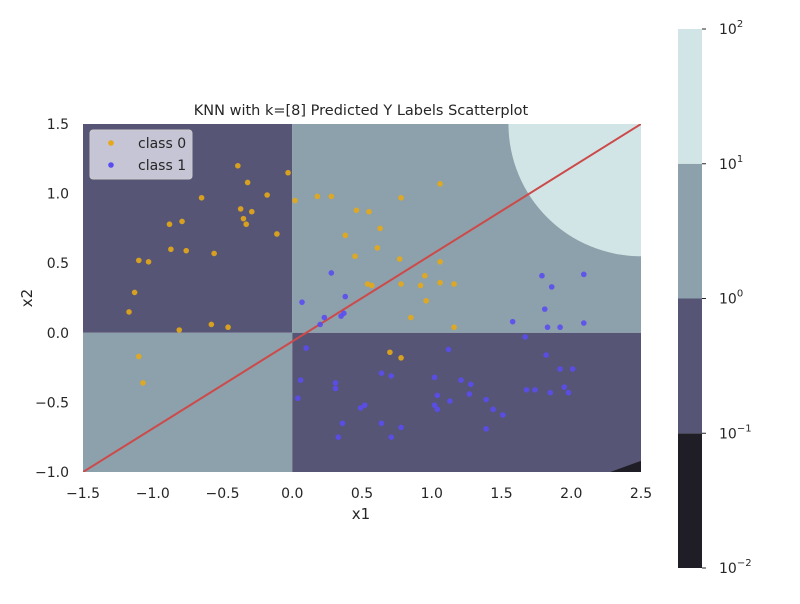  I want to click on colorbar-tick-label: 10⁰, so click(731, 298).